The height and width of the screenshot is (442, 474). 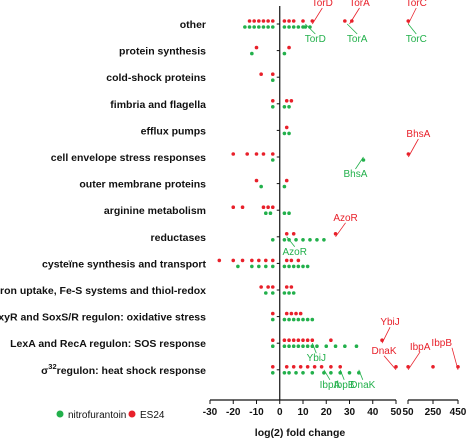 I want to click on category-label: arginine metabolism, so click(x=155, y=211).